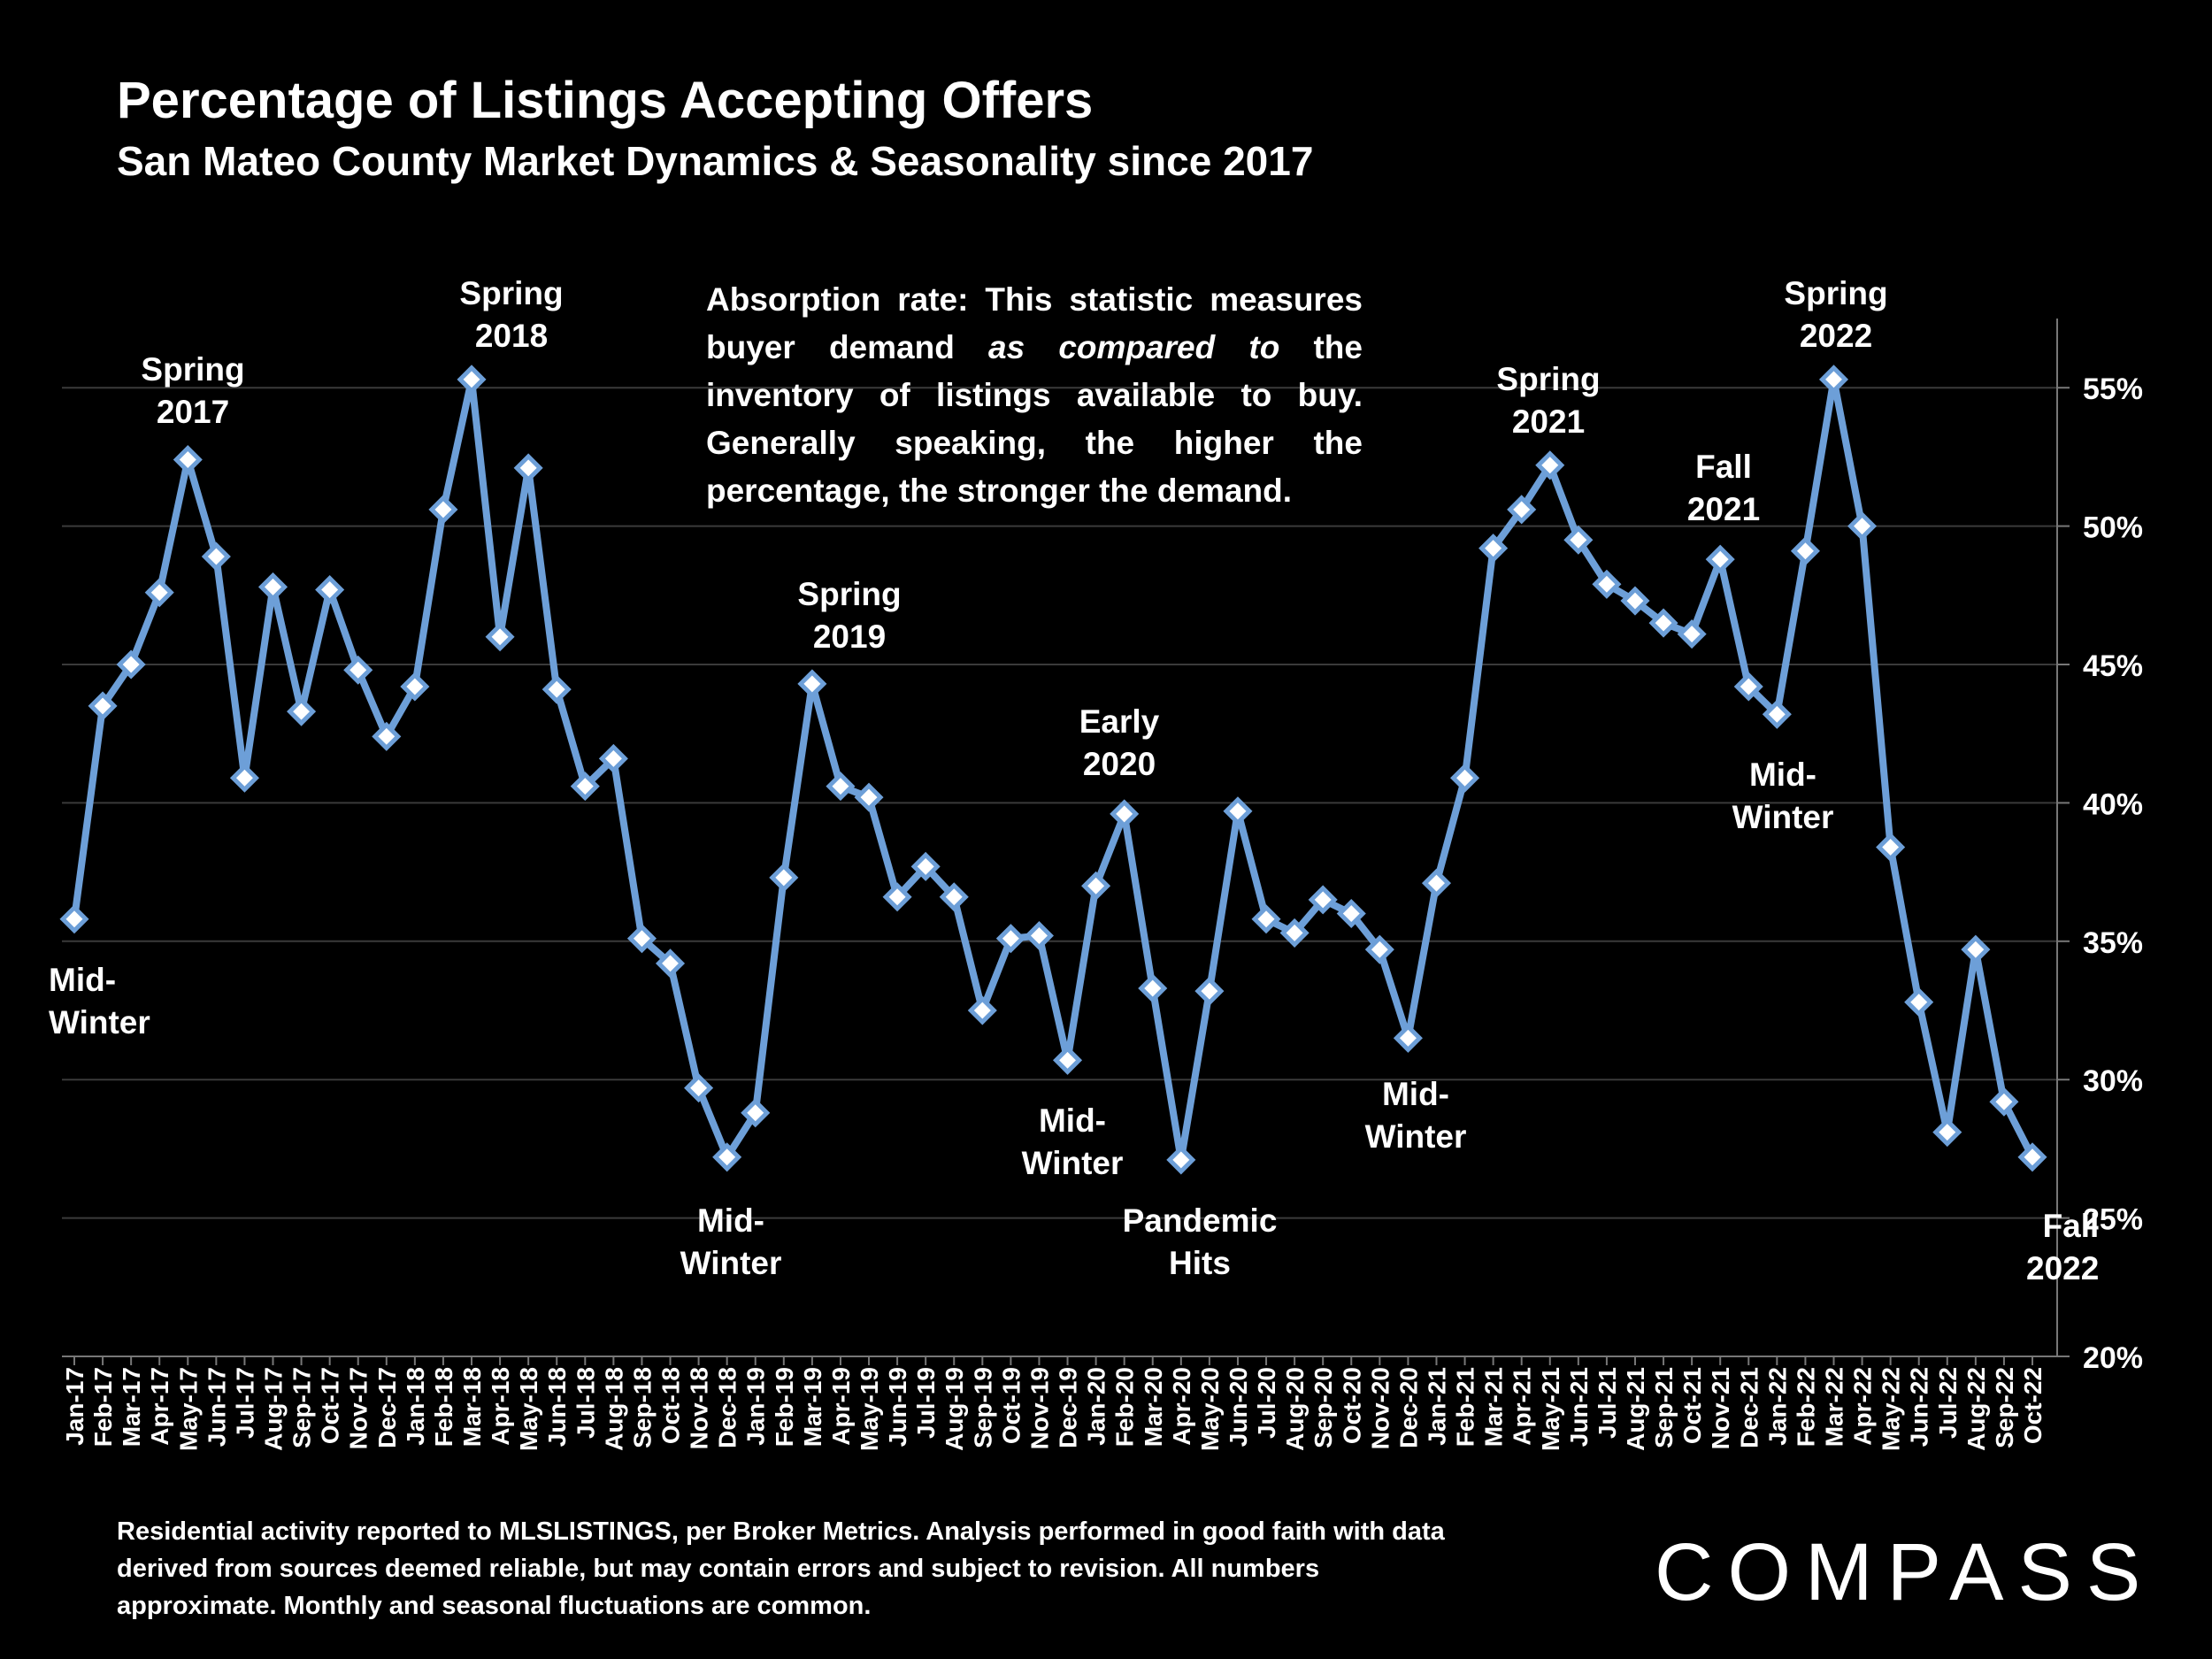 The image size is (2212, 1659). I want to click on x-tick-label: Dec-20, so click(1408, 1408).